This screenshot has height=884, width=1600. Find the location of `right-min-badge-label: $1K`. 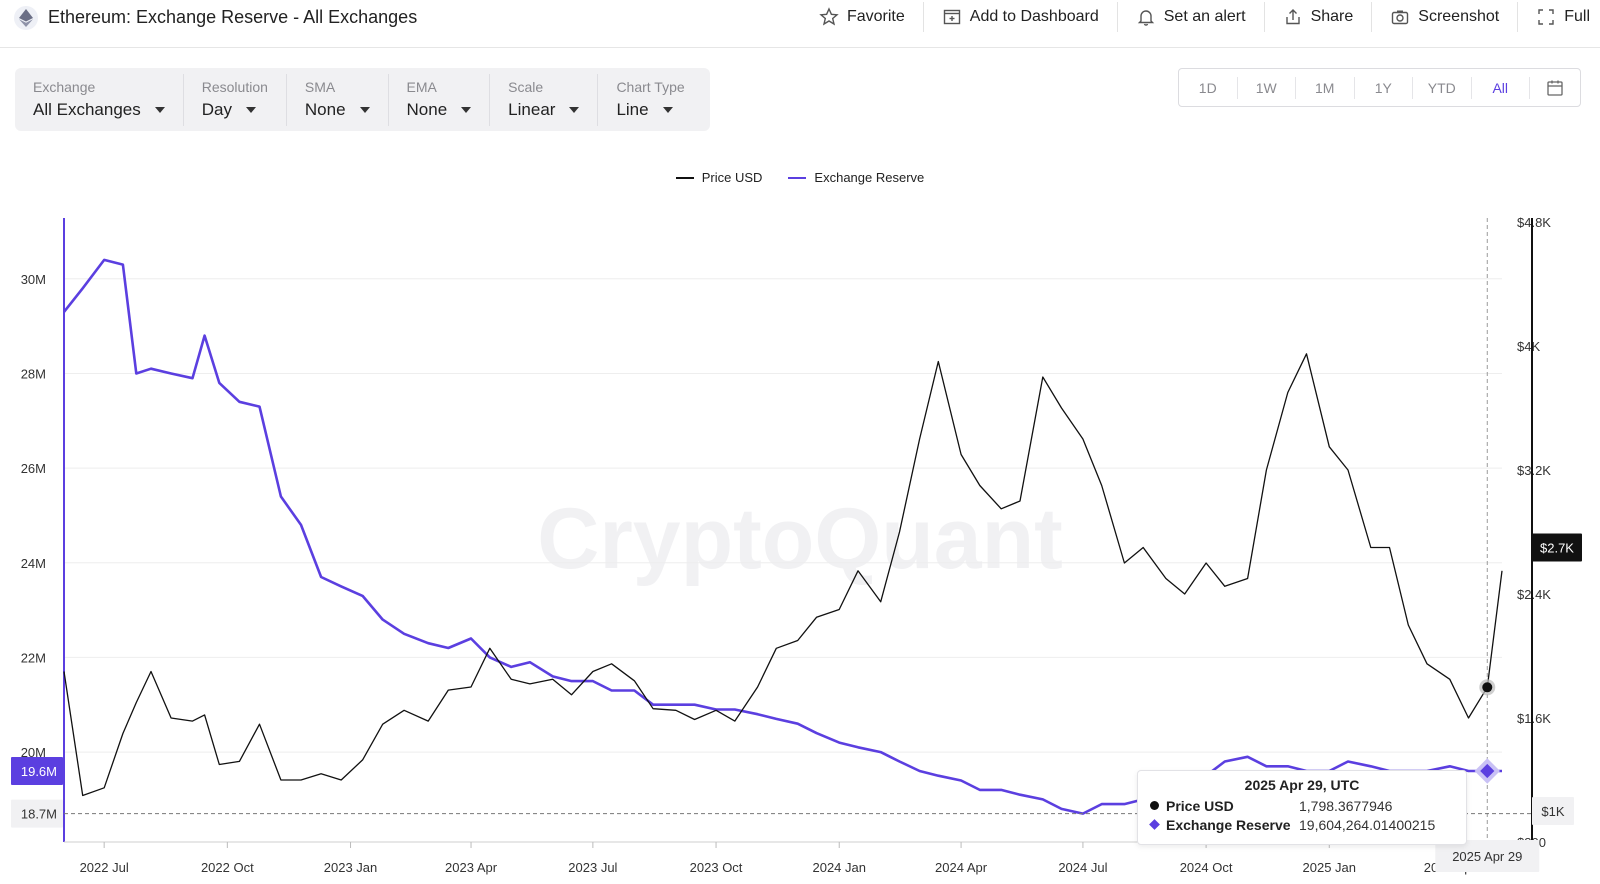

right-min-badge-label: $1K is located at coordinates (1552, 811).